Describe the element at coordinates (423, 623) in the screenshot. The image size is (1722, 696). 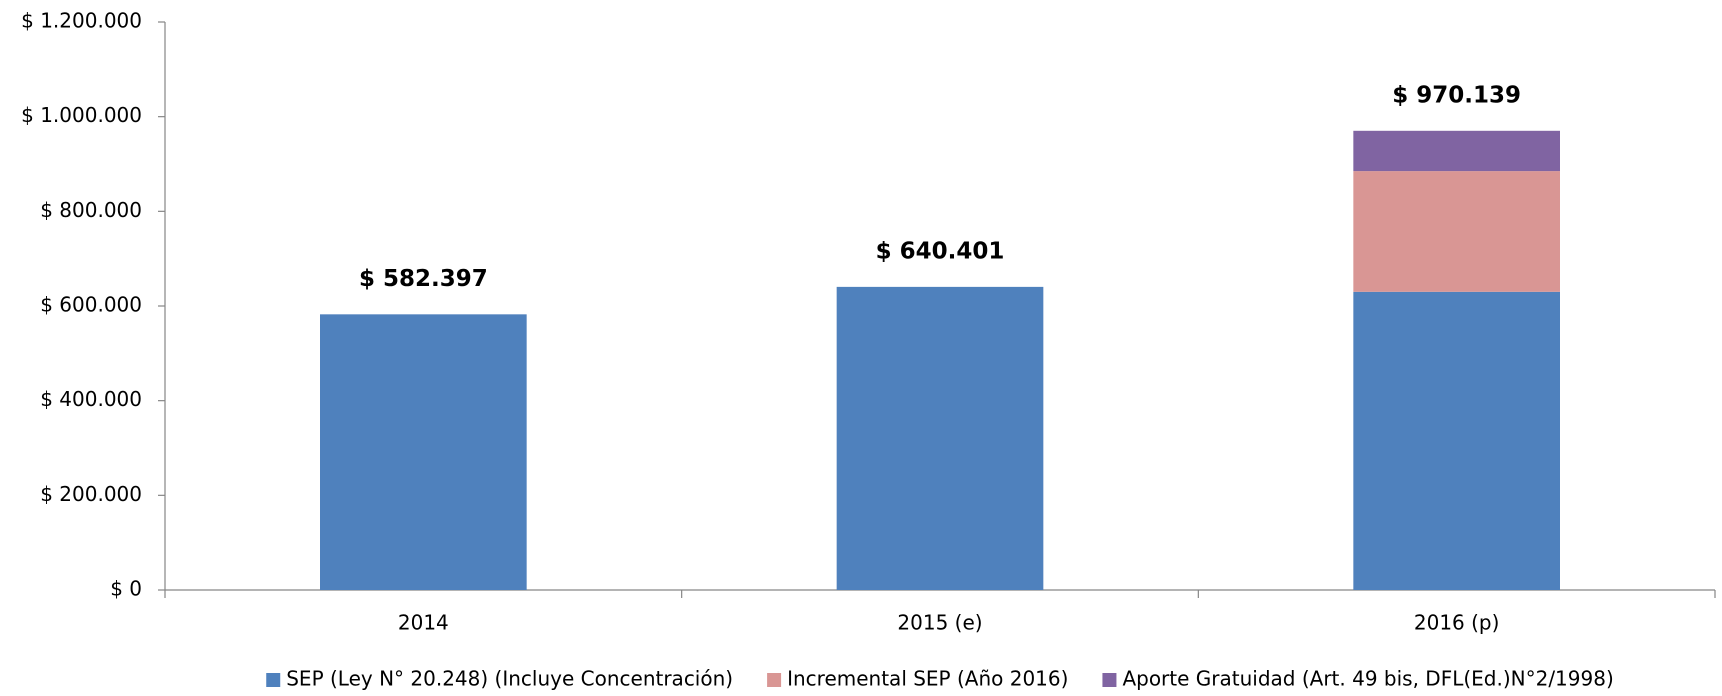
I see `x-tick-label: 2014` at that location.